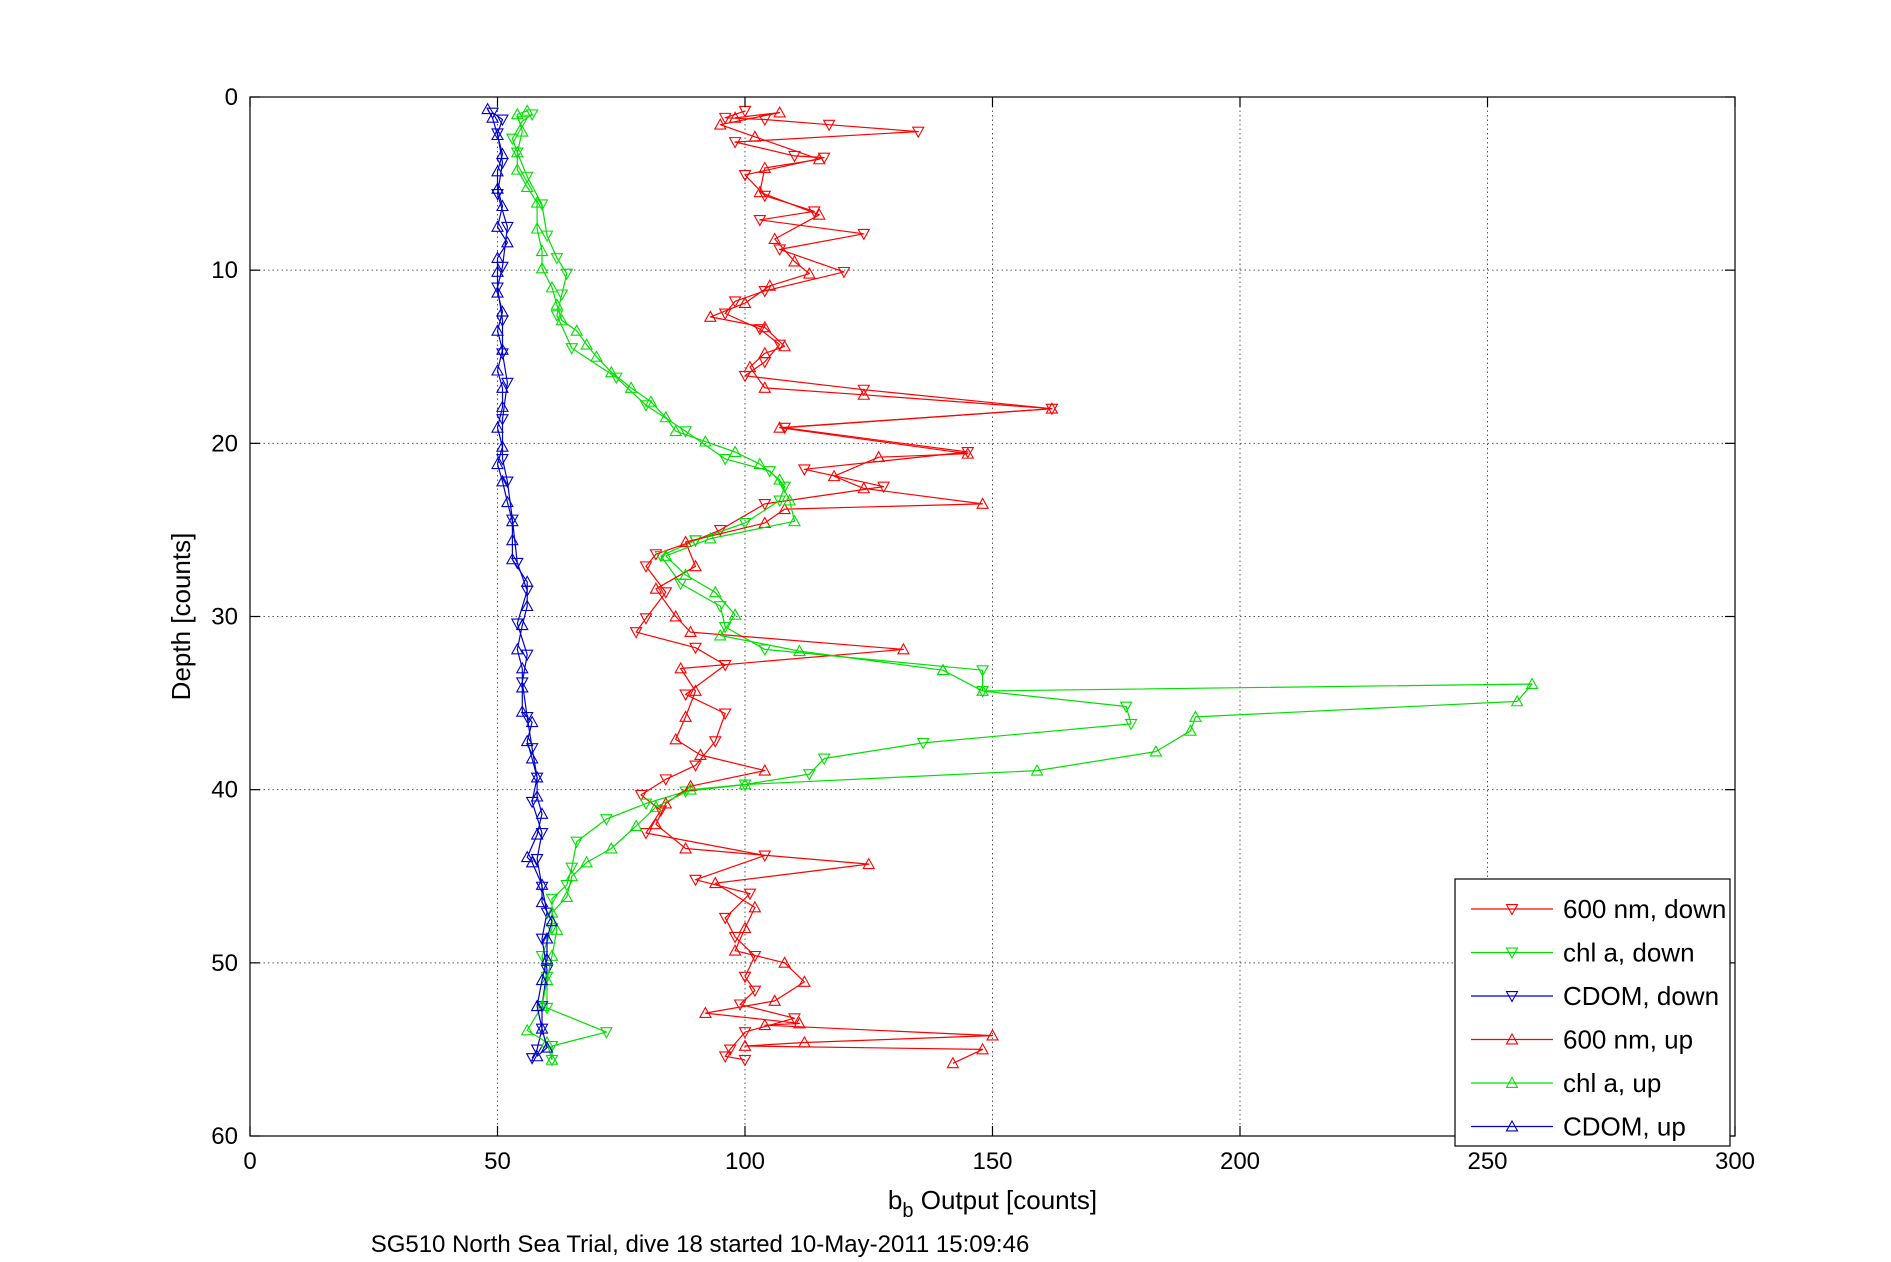 This screenshot has height=1262, width=1891. I want to click on x-tick-label: 250, so click(1487, 1161).